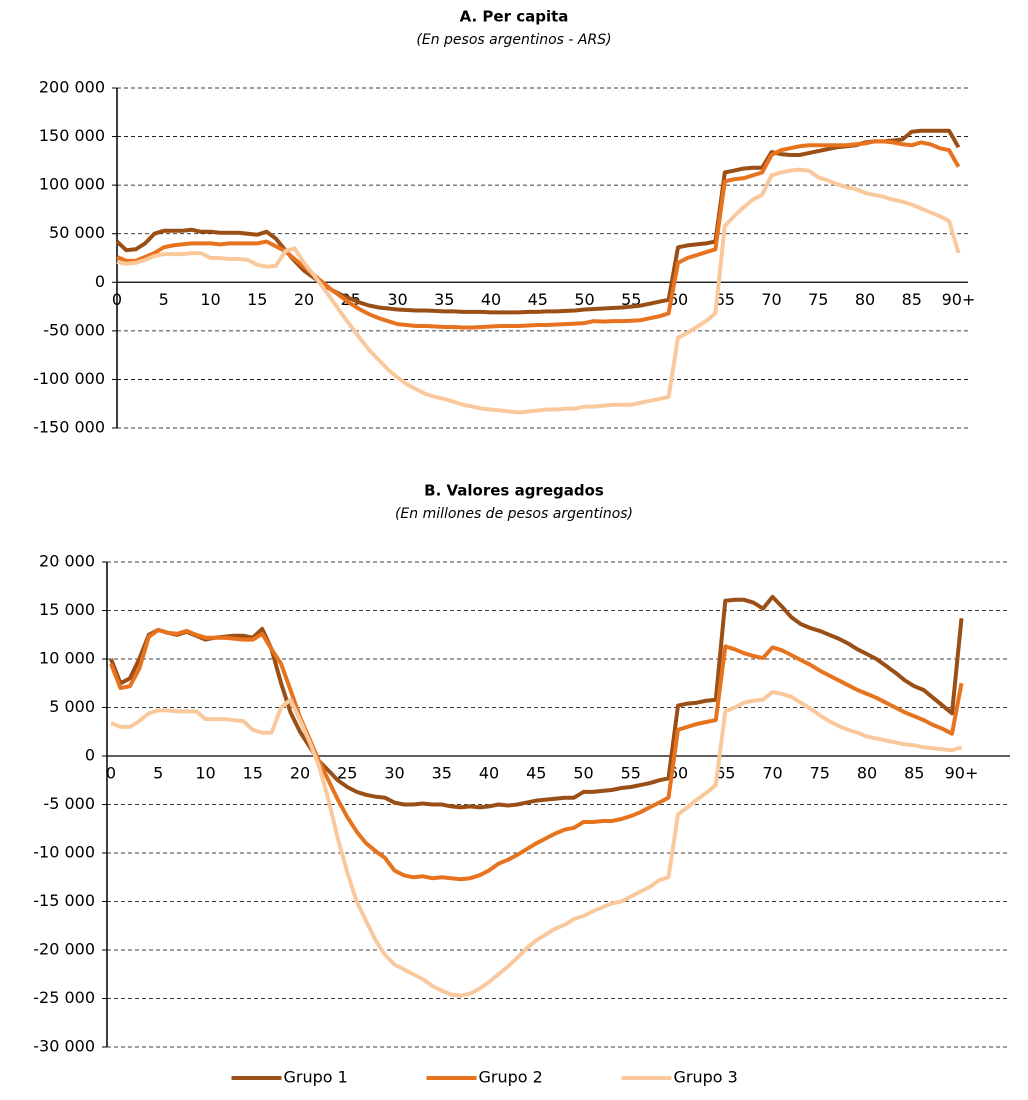 Image resolution: width=1028 pixels, height=1100 pixels. Describe the element at coordinates (706, 1077) in the screenshot. I see `legend-label: Grupo 3` at that location.